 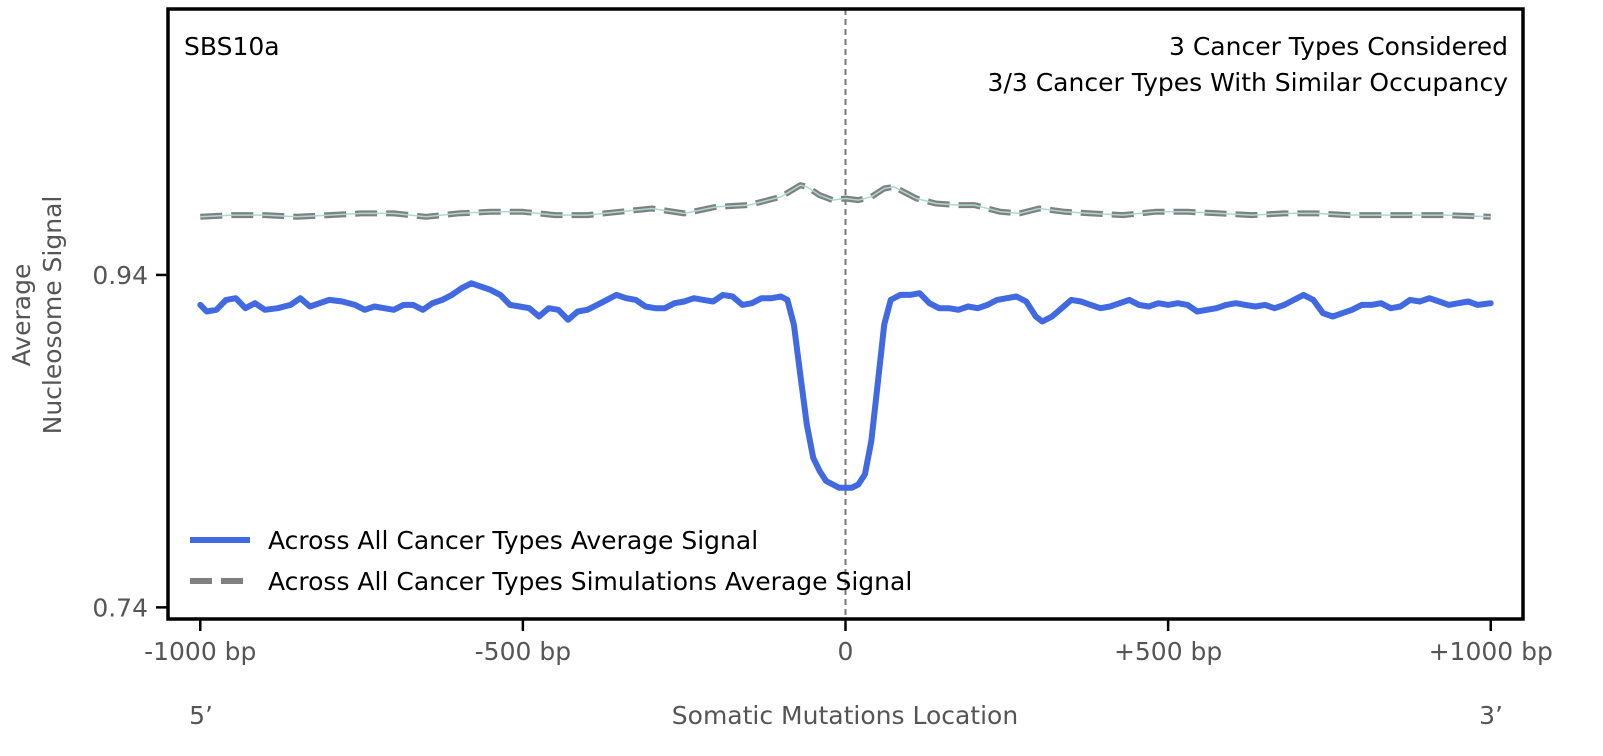 What do you see at coordinates (523, 651) in the screenshot?
I see `x-tick-label-1: -500 bp` at bounding box center [523, 651].